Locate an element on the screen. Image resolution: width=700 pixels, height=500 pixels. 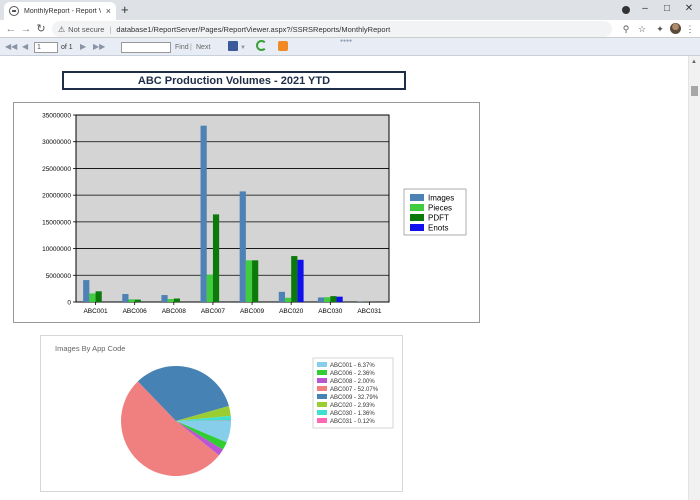
tab-close-icon: × is located at coordinates (108, 11).